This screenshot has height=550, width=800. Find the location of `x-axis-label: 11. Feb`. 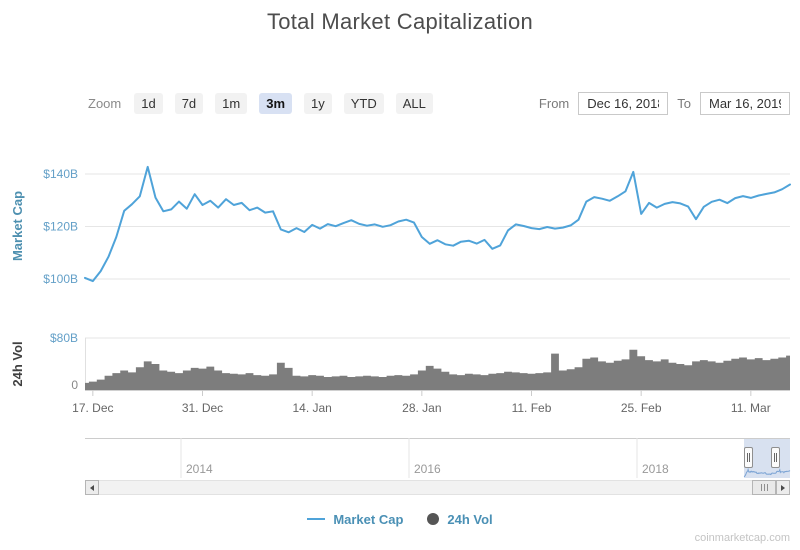

x-axis-label: 11. Feb is located at coordinates (532, 408).